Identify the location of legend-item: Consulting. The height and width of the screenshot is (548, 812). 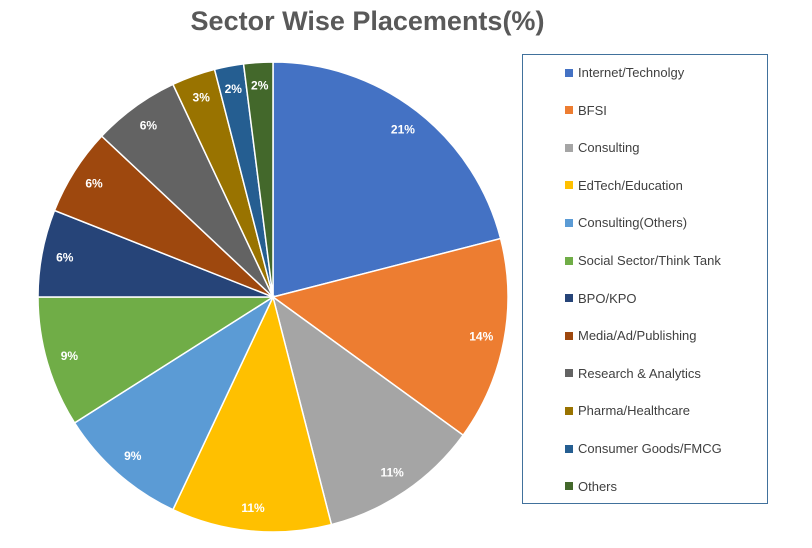
(602, 147).